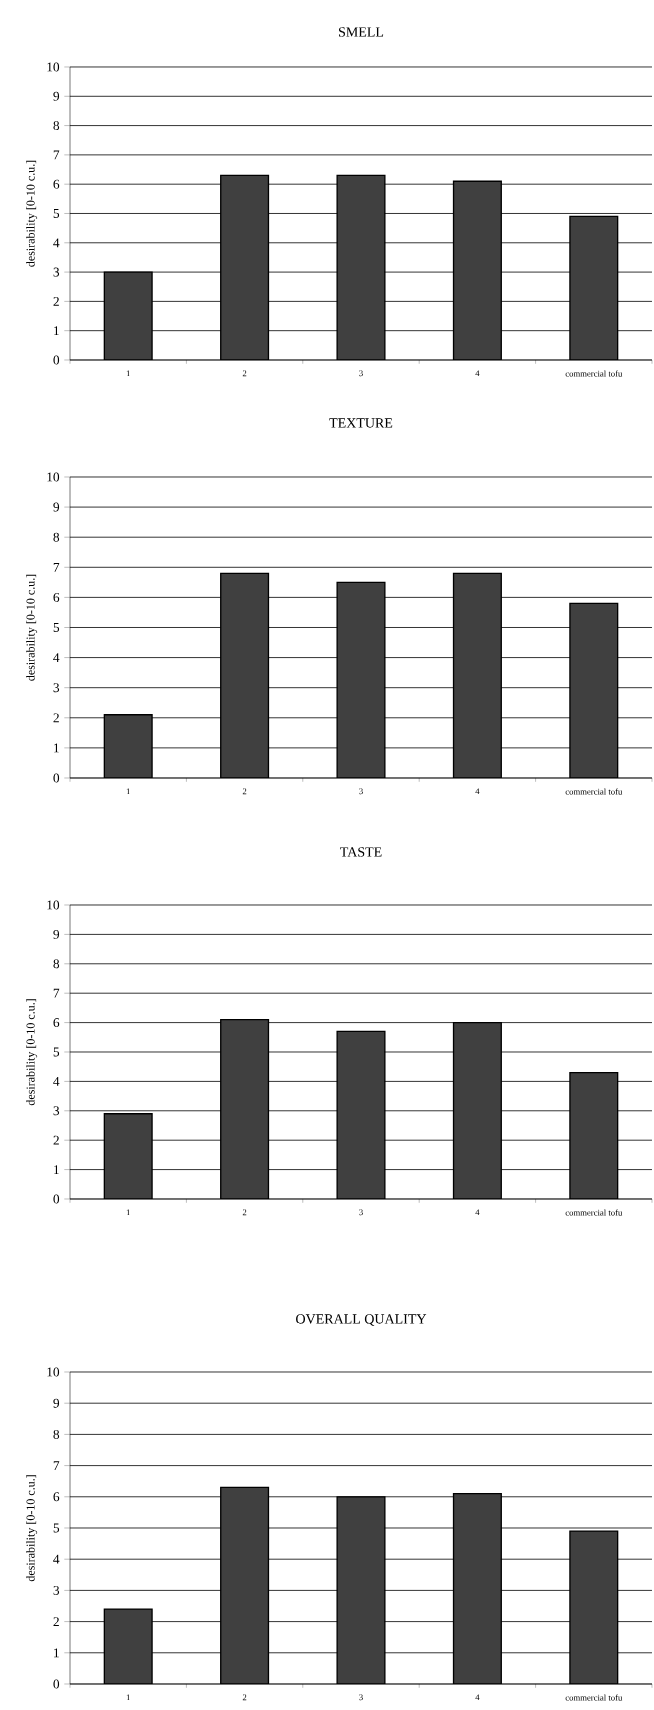 The width and height of the screenshot is (654, 1710). I want to click on chart-title: SMELL, so click(361, 32).